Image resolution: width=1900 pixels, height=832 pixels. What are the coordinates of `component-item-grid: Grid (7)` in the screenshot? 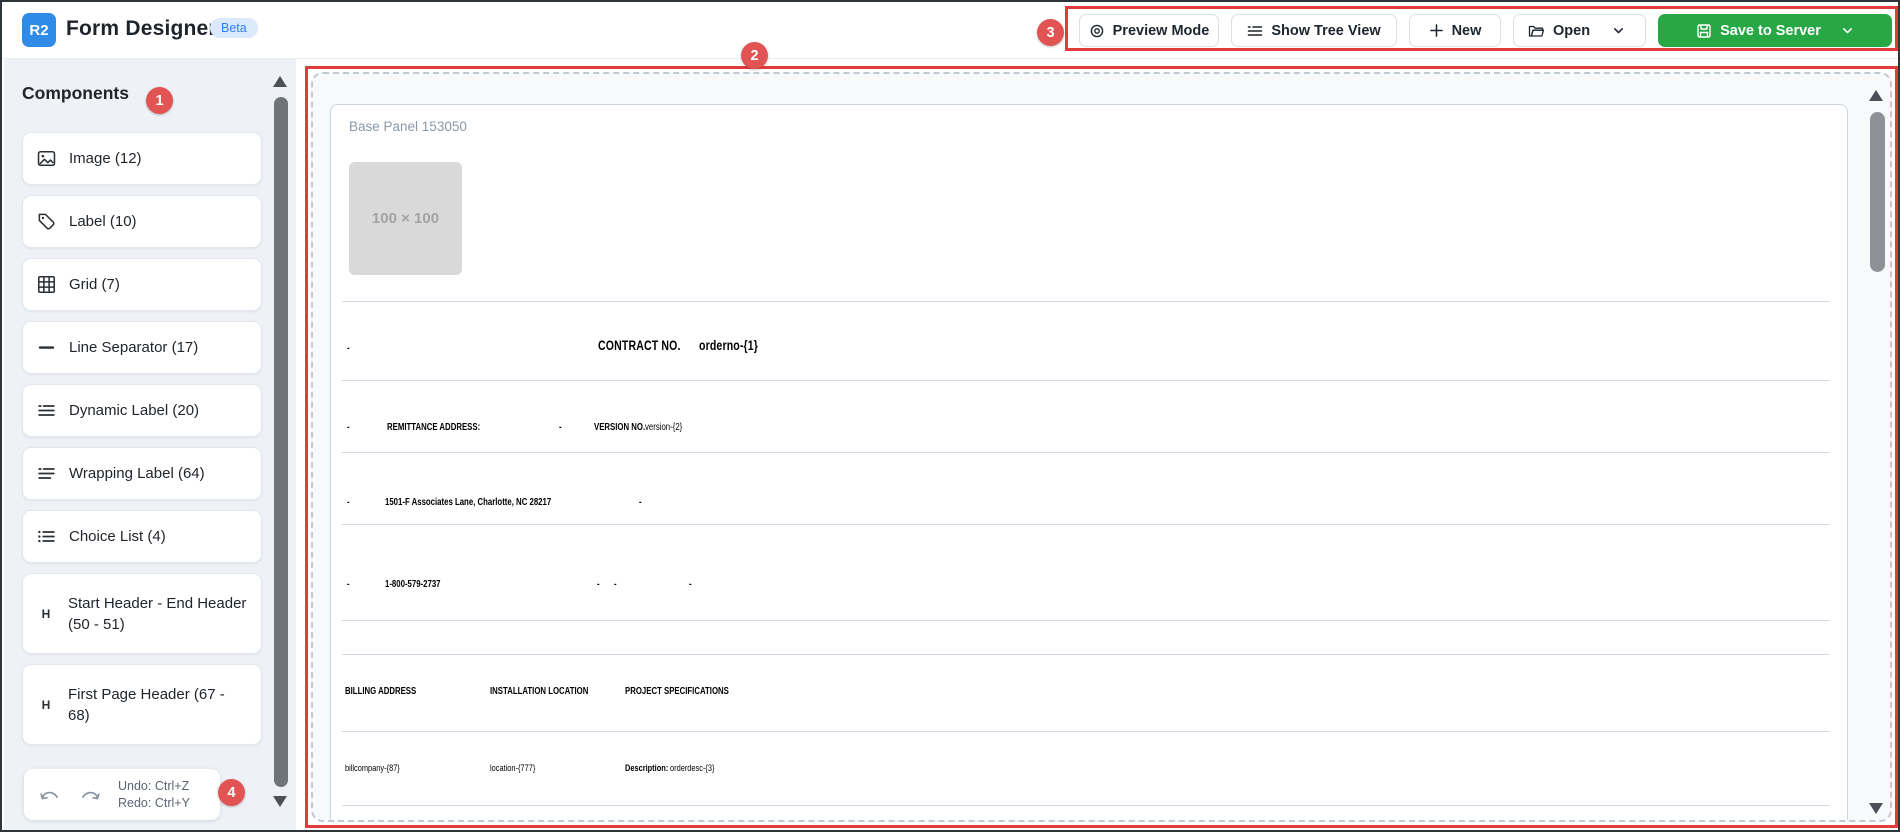 It's located at (142, 284).